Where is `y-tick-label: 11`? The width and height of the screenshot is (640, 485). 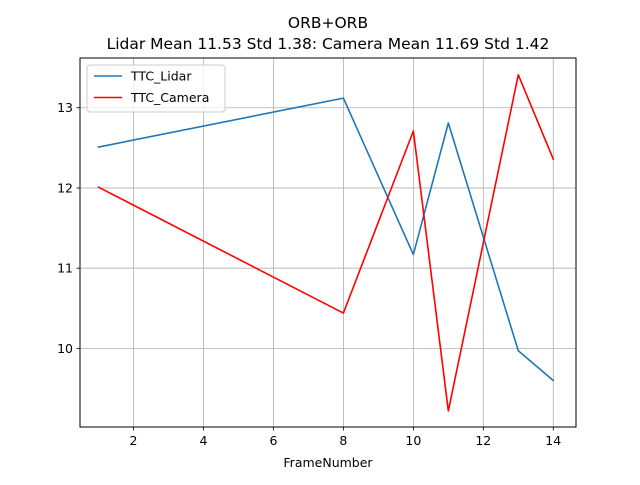
y-tick-label: 11 is located at coordinates (65, 268).